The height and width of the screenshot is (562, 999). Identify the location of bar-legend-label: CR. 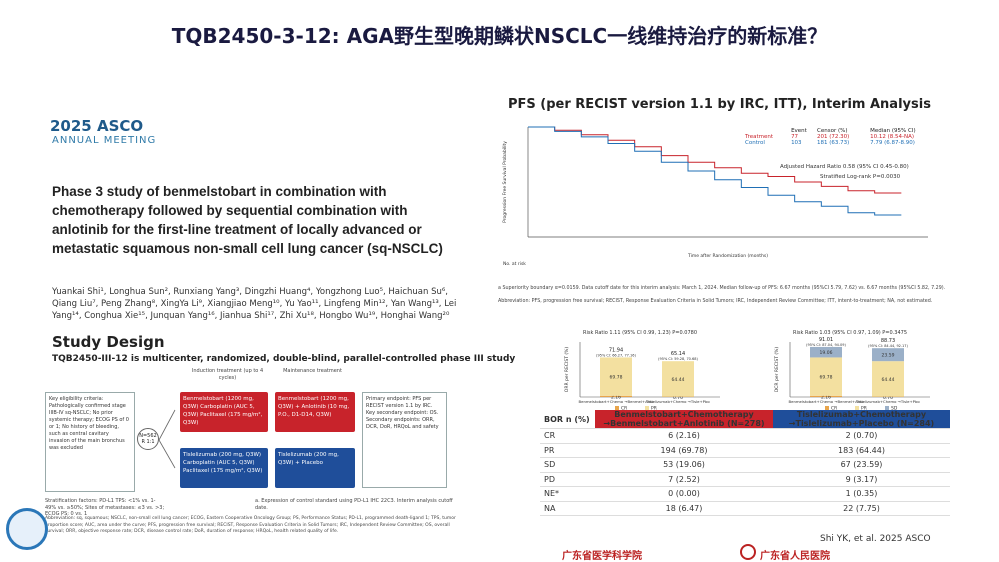
(834, 408).